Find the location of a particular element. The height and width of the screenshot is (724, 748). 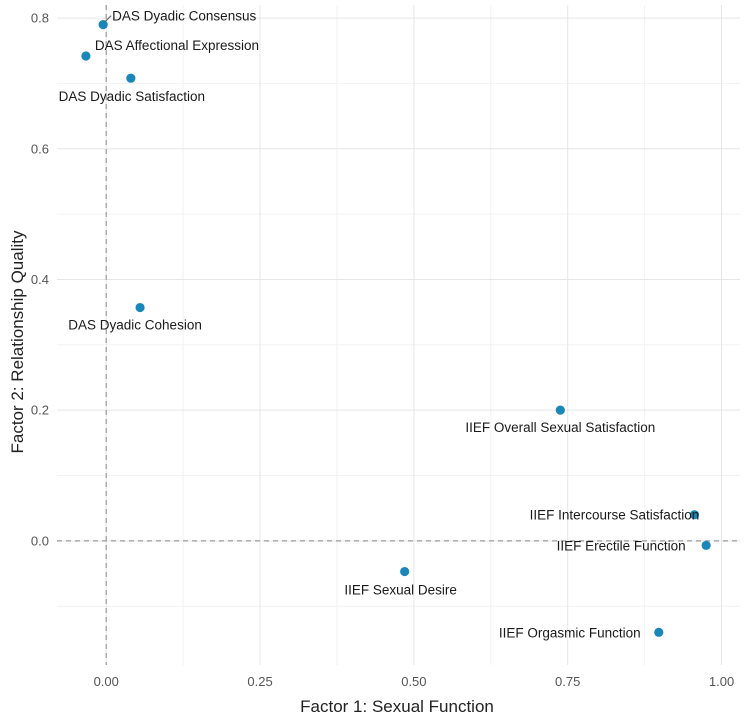

point-label: IIEF Sexual Desire is located at coordinates (400, 590).